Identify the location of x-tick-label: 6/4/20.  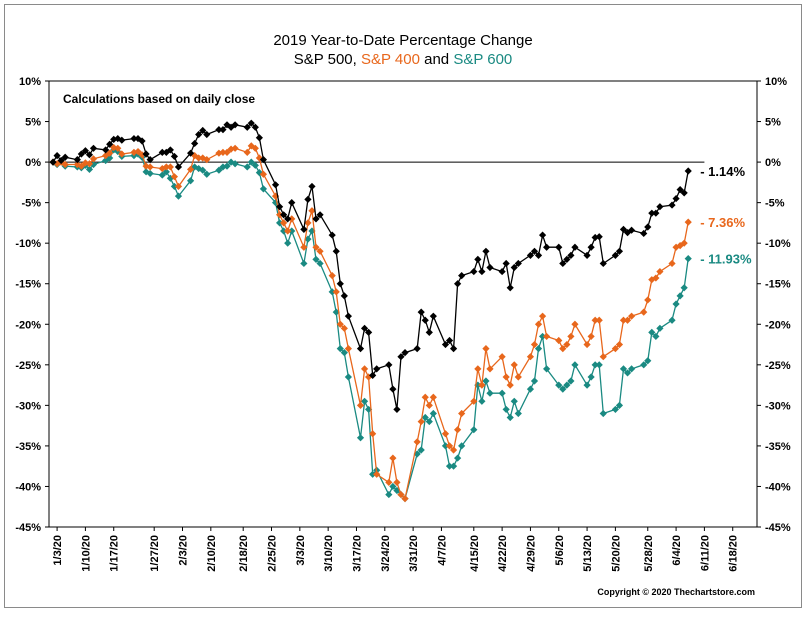
(677, 550).